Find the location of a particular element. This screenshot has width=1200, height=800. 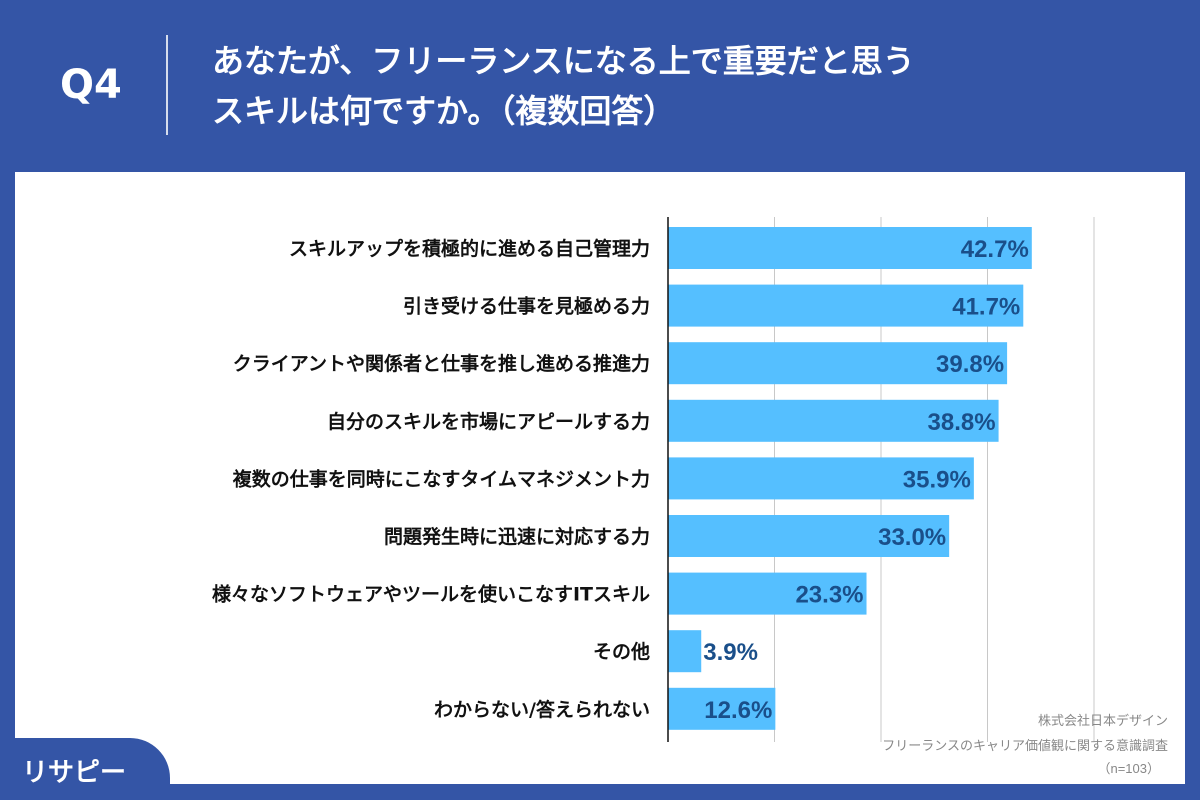

category-label: スキルアップを積極的に進める自己管理力 is located at coordinates (469, 248).